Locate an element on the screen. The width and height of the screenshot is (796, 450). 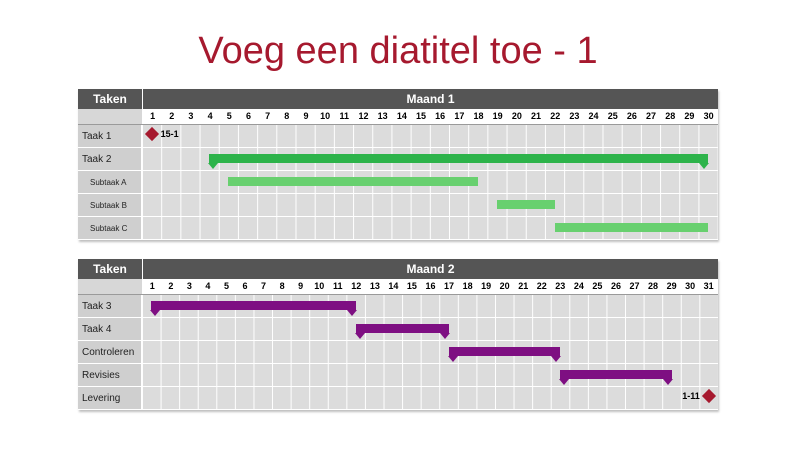
task-label: Subtaak A is located at coordinates (110, 182).